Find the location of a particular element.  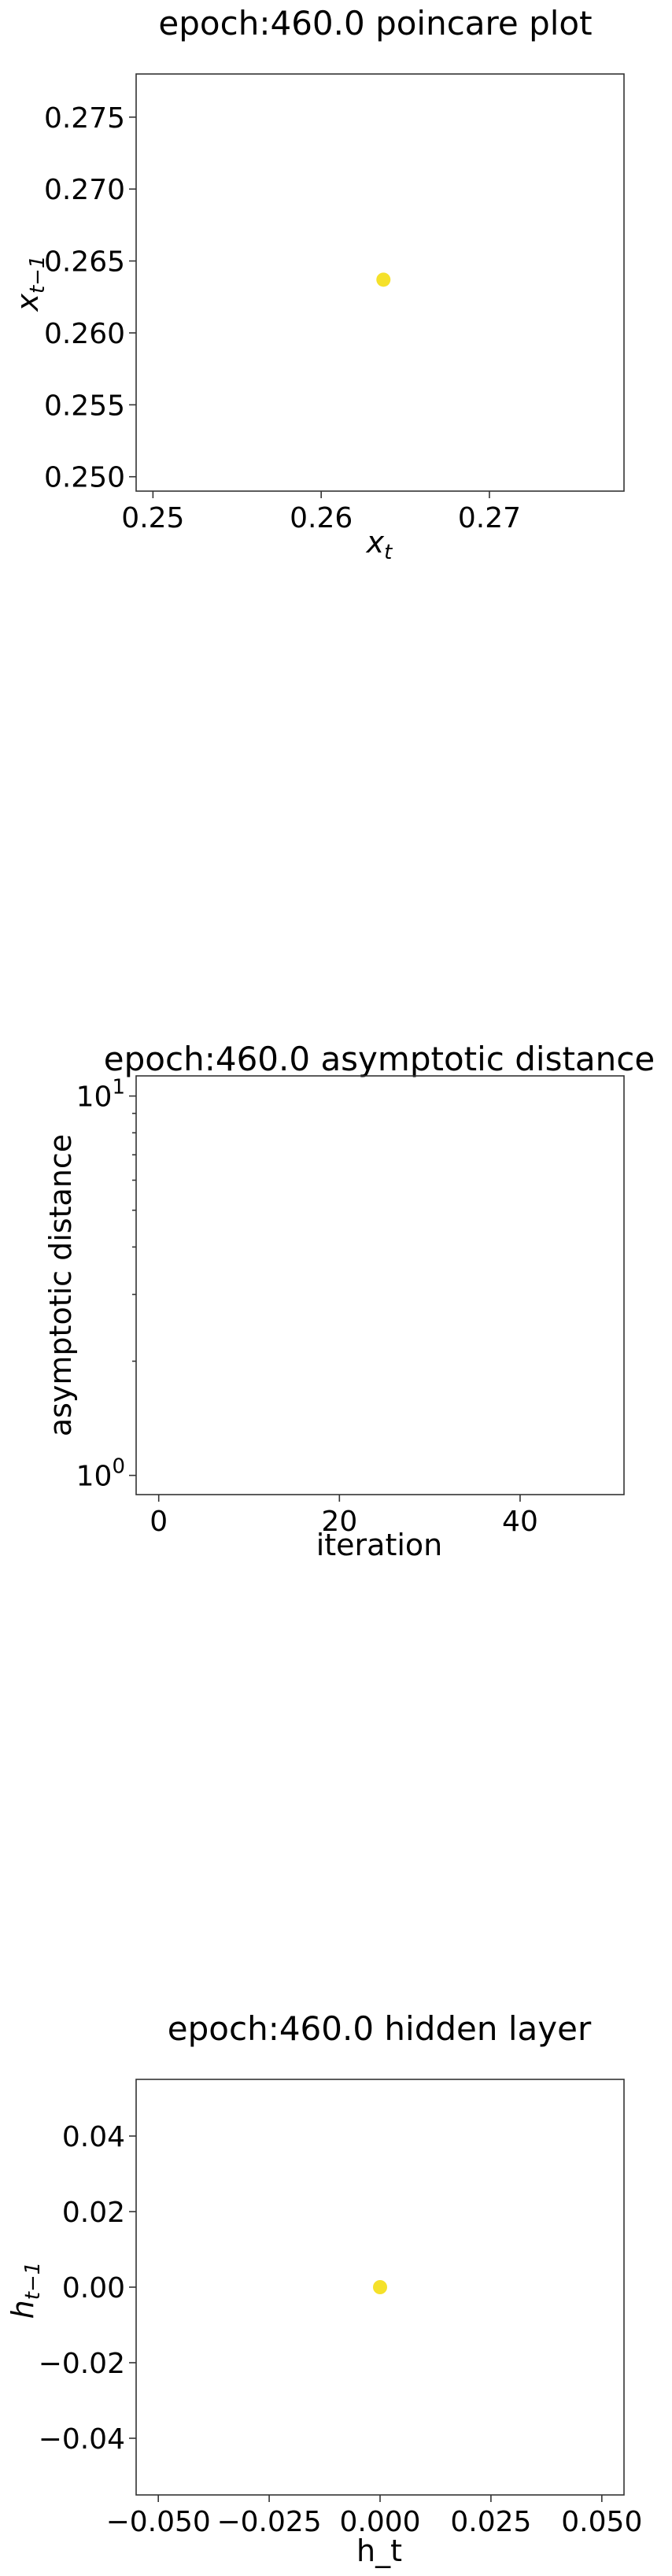

y-tick-label: 0.275 is located at coordinates (84, 118).